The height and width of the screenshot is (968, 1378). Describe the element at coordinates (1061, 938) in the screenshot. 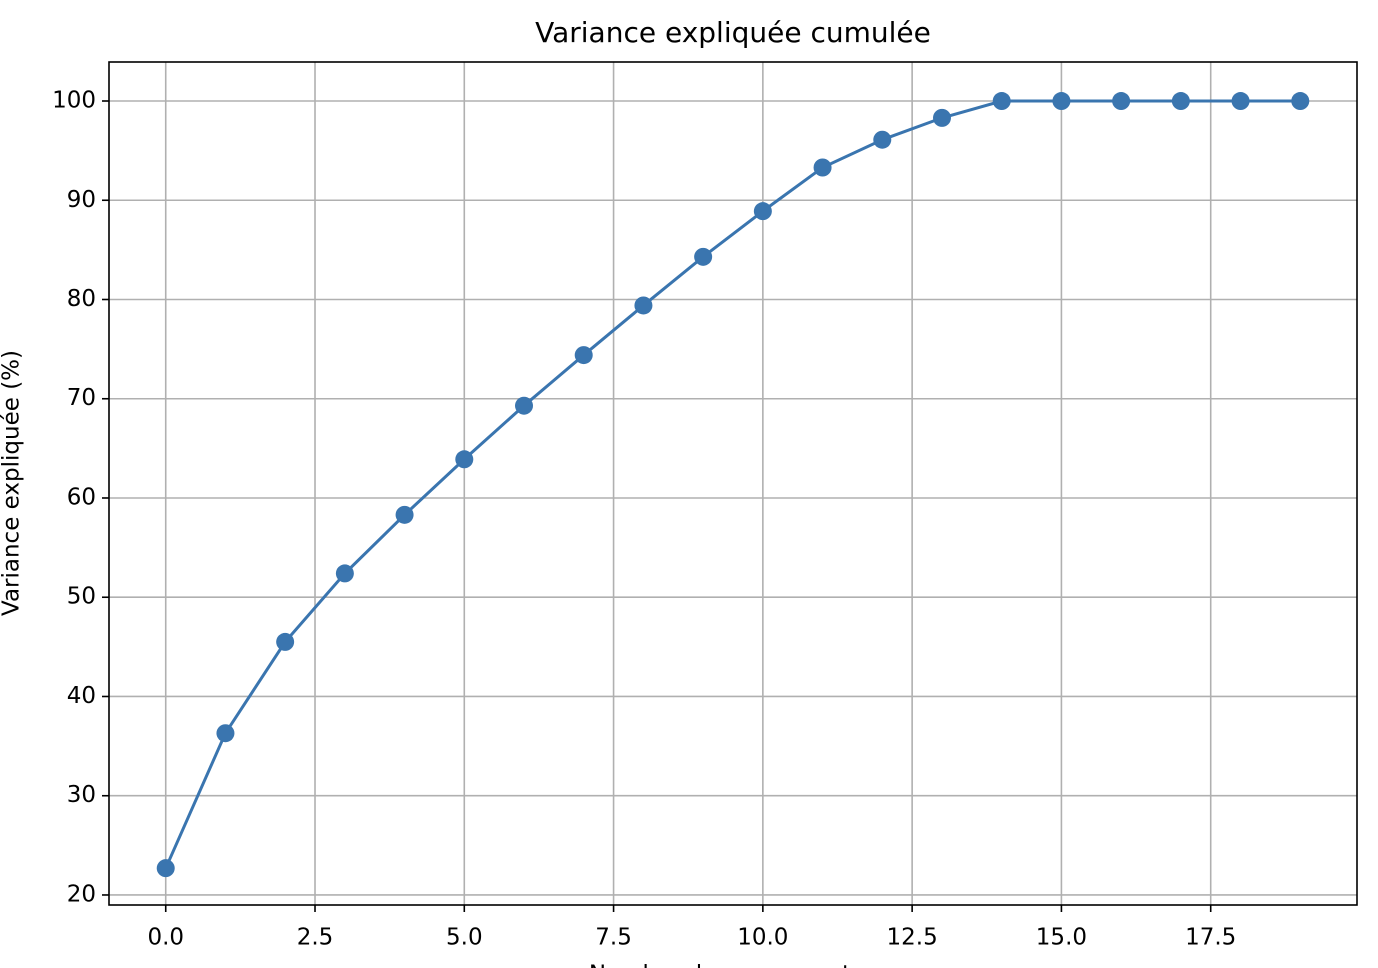

I see `x-tick-label: 15.0` at that location.